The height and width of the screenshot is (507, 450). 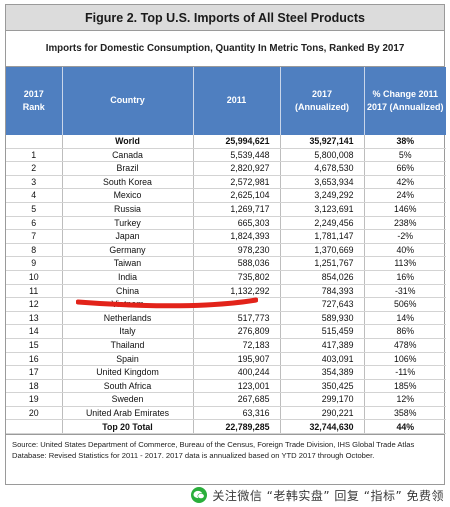 What do you see at coordinates (34, 318) in the screenshot?
I see `row-rank: 13` at bounding box center [34, 318].